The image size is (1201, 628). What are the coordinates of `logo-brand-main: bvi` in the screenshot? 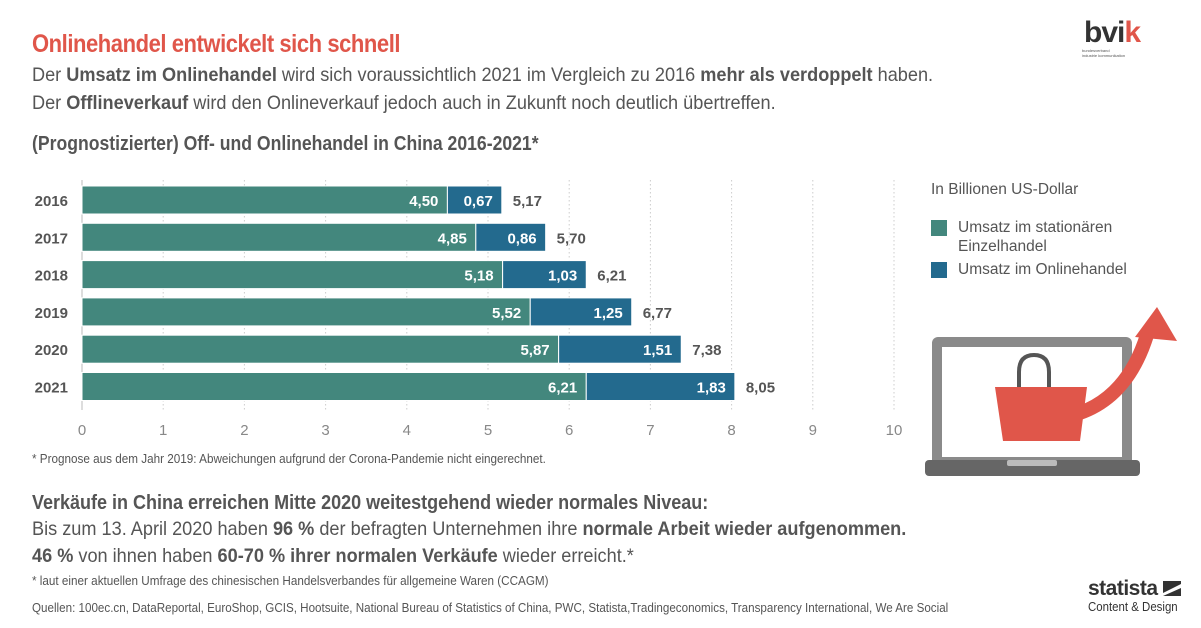 It's located at (1104, 32).